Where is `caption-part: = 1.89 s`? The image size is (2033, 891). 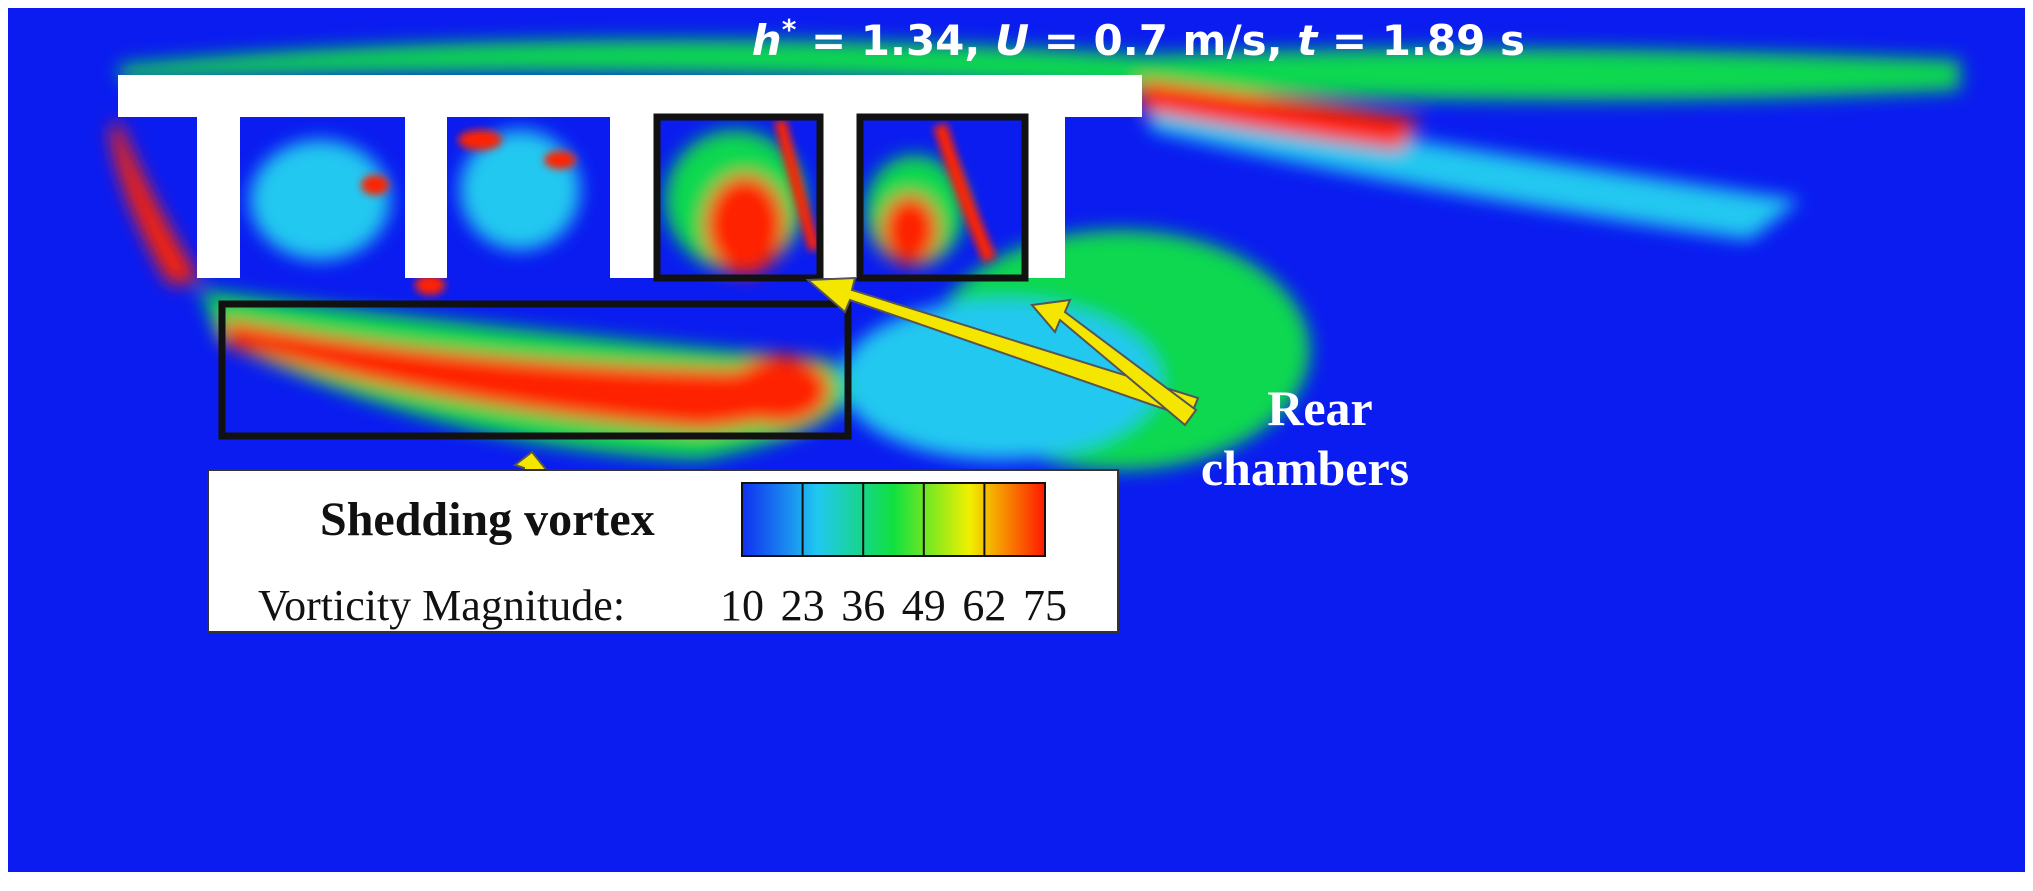 caption-part: = 1.89 s is located at coordinates (1421, 40).